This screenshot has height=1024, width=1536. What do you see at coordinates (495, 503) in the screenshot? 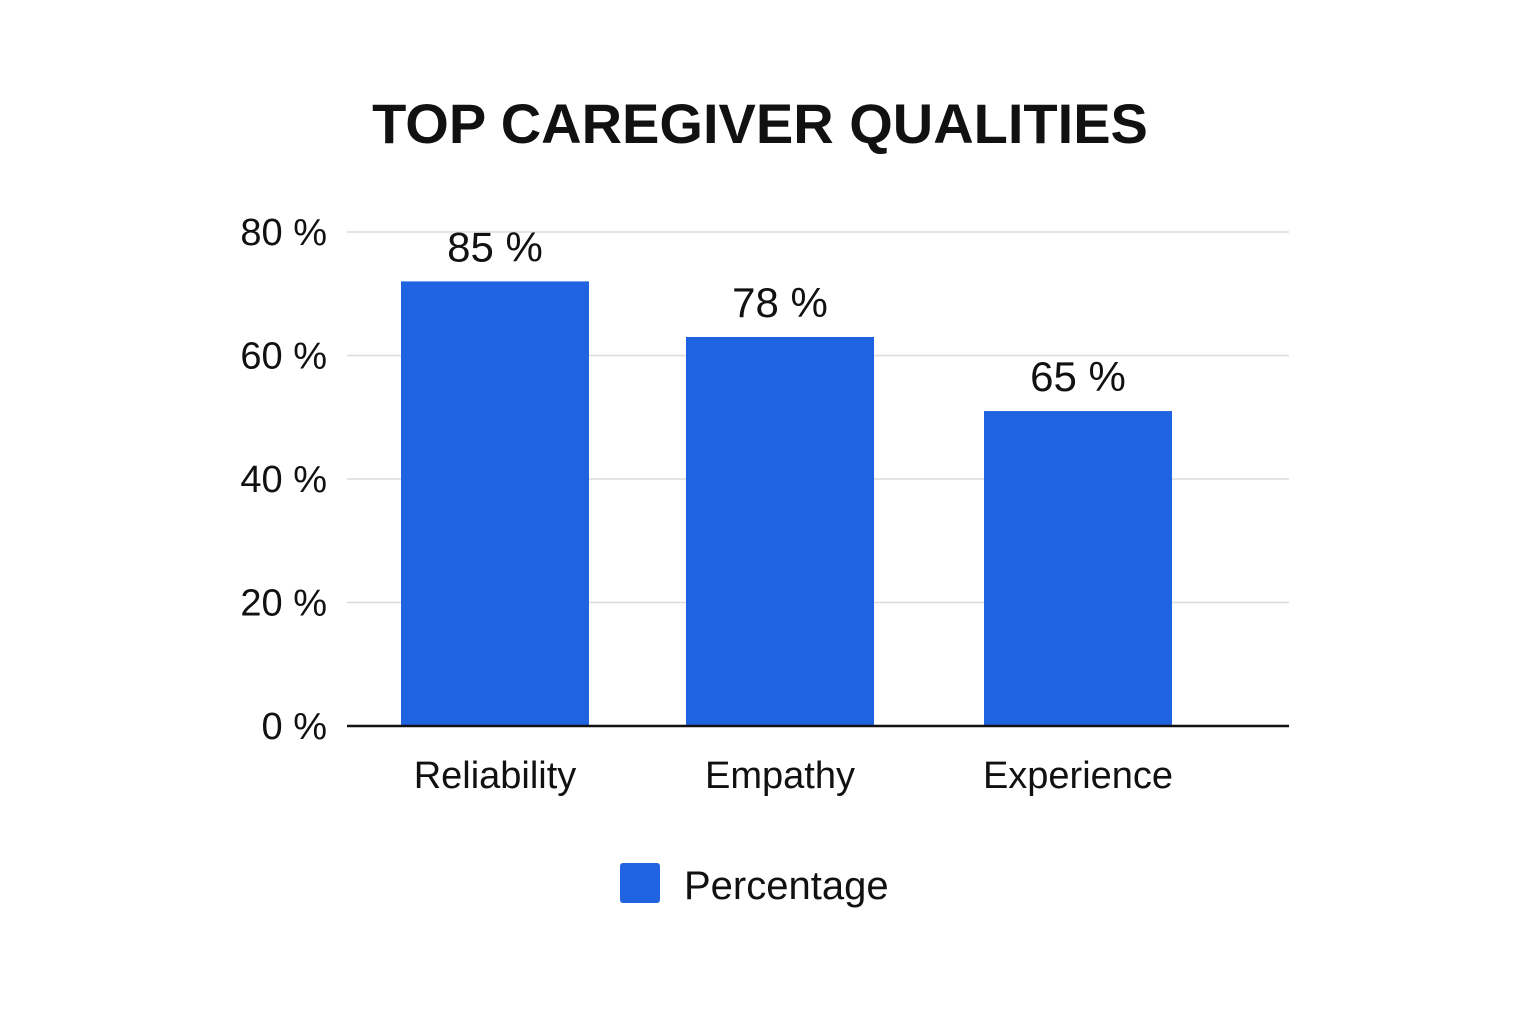
I see `bar-reliability` at bounding box center [495, 503].